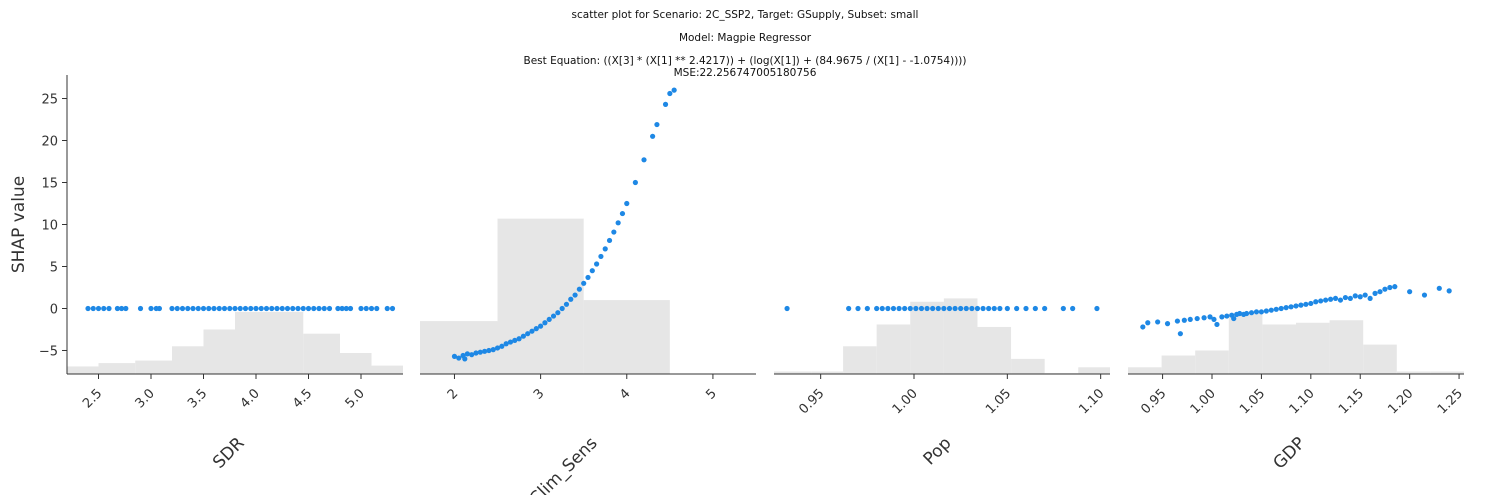 This screenshot has width=1490, height=495. Describe the element at coordinates (49, 184) in the screenshot. I see `y-tick-label: 15` at that location.